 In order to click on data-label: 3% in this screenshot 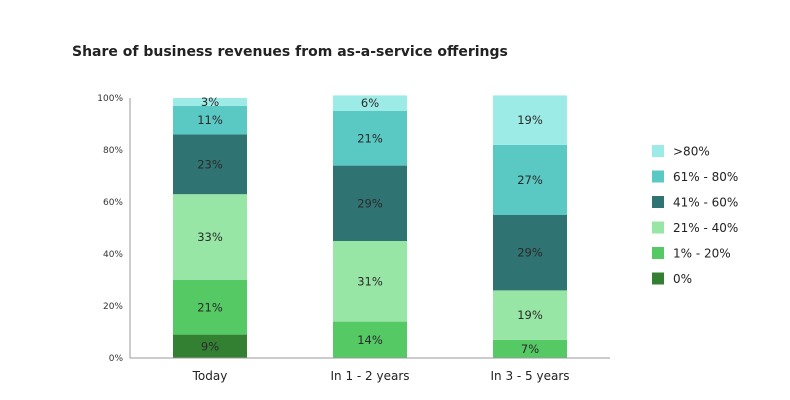, I will do `click(210, 102)`.